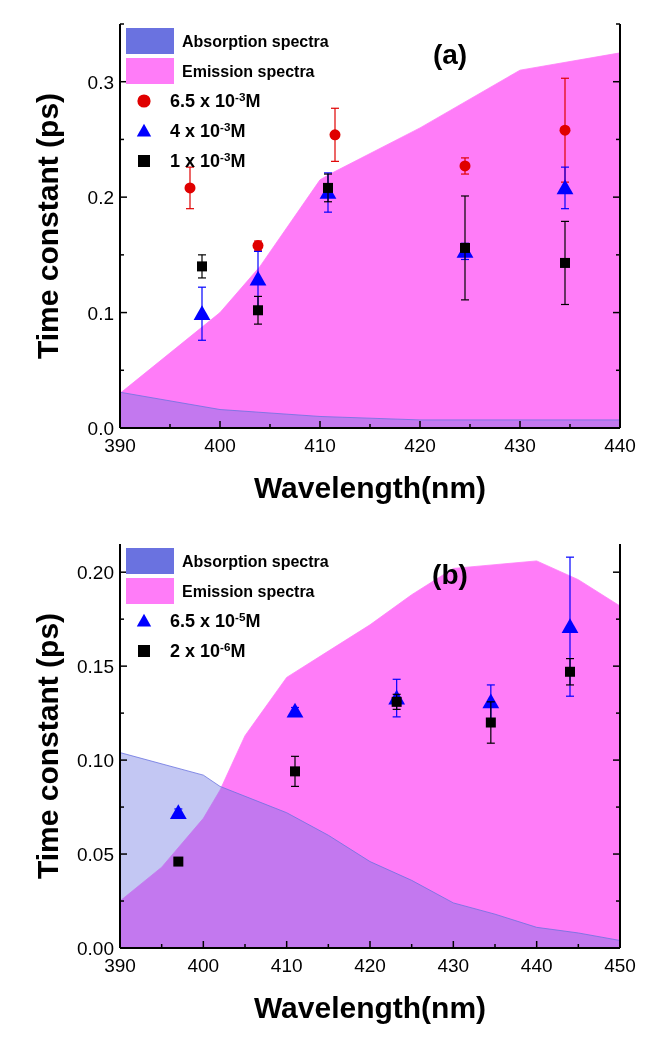  Describe the element at coordinates (620, 965) in the screenshot. I see `x-tick-label: 450` at that location.